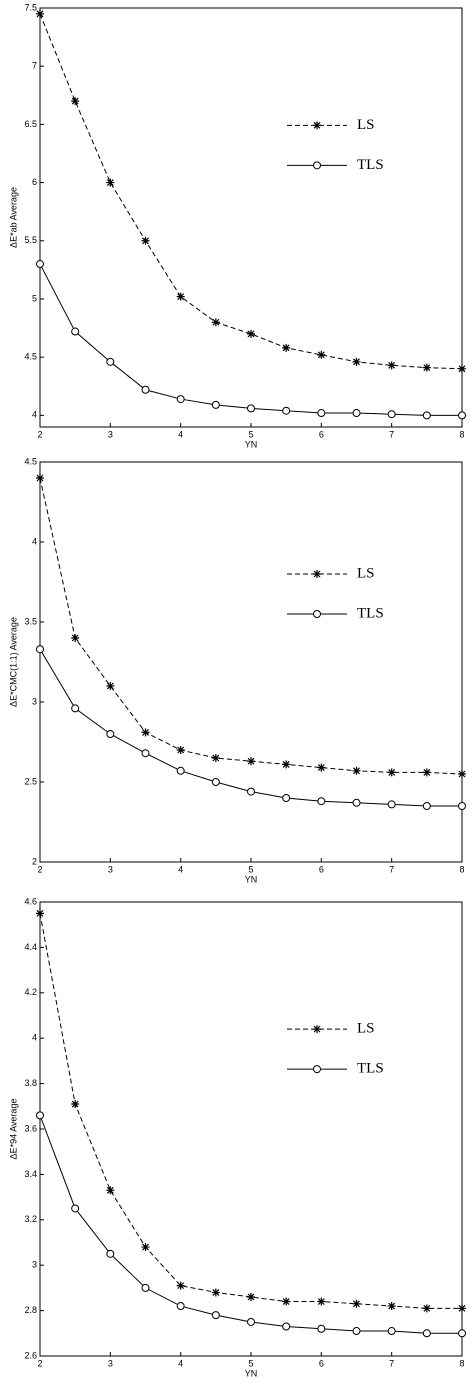 The height and width of the screenshot is (1394, 474). I want to click on x-tick-label: 3, so click(110, 434).